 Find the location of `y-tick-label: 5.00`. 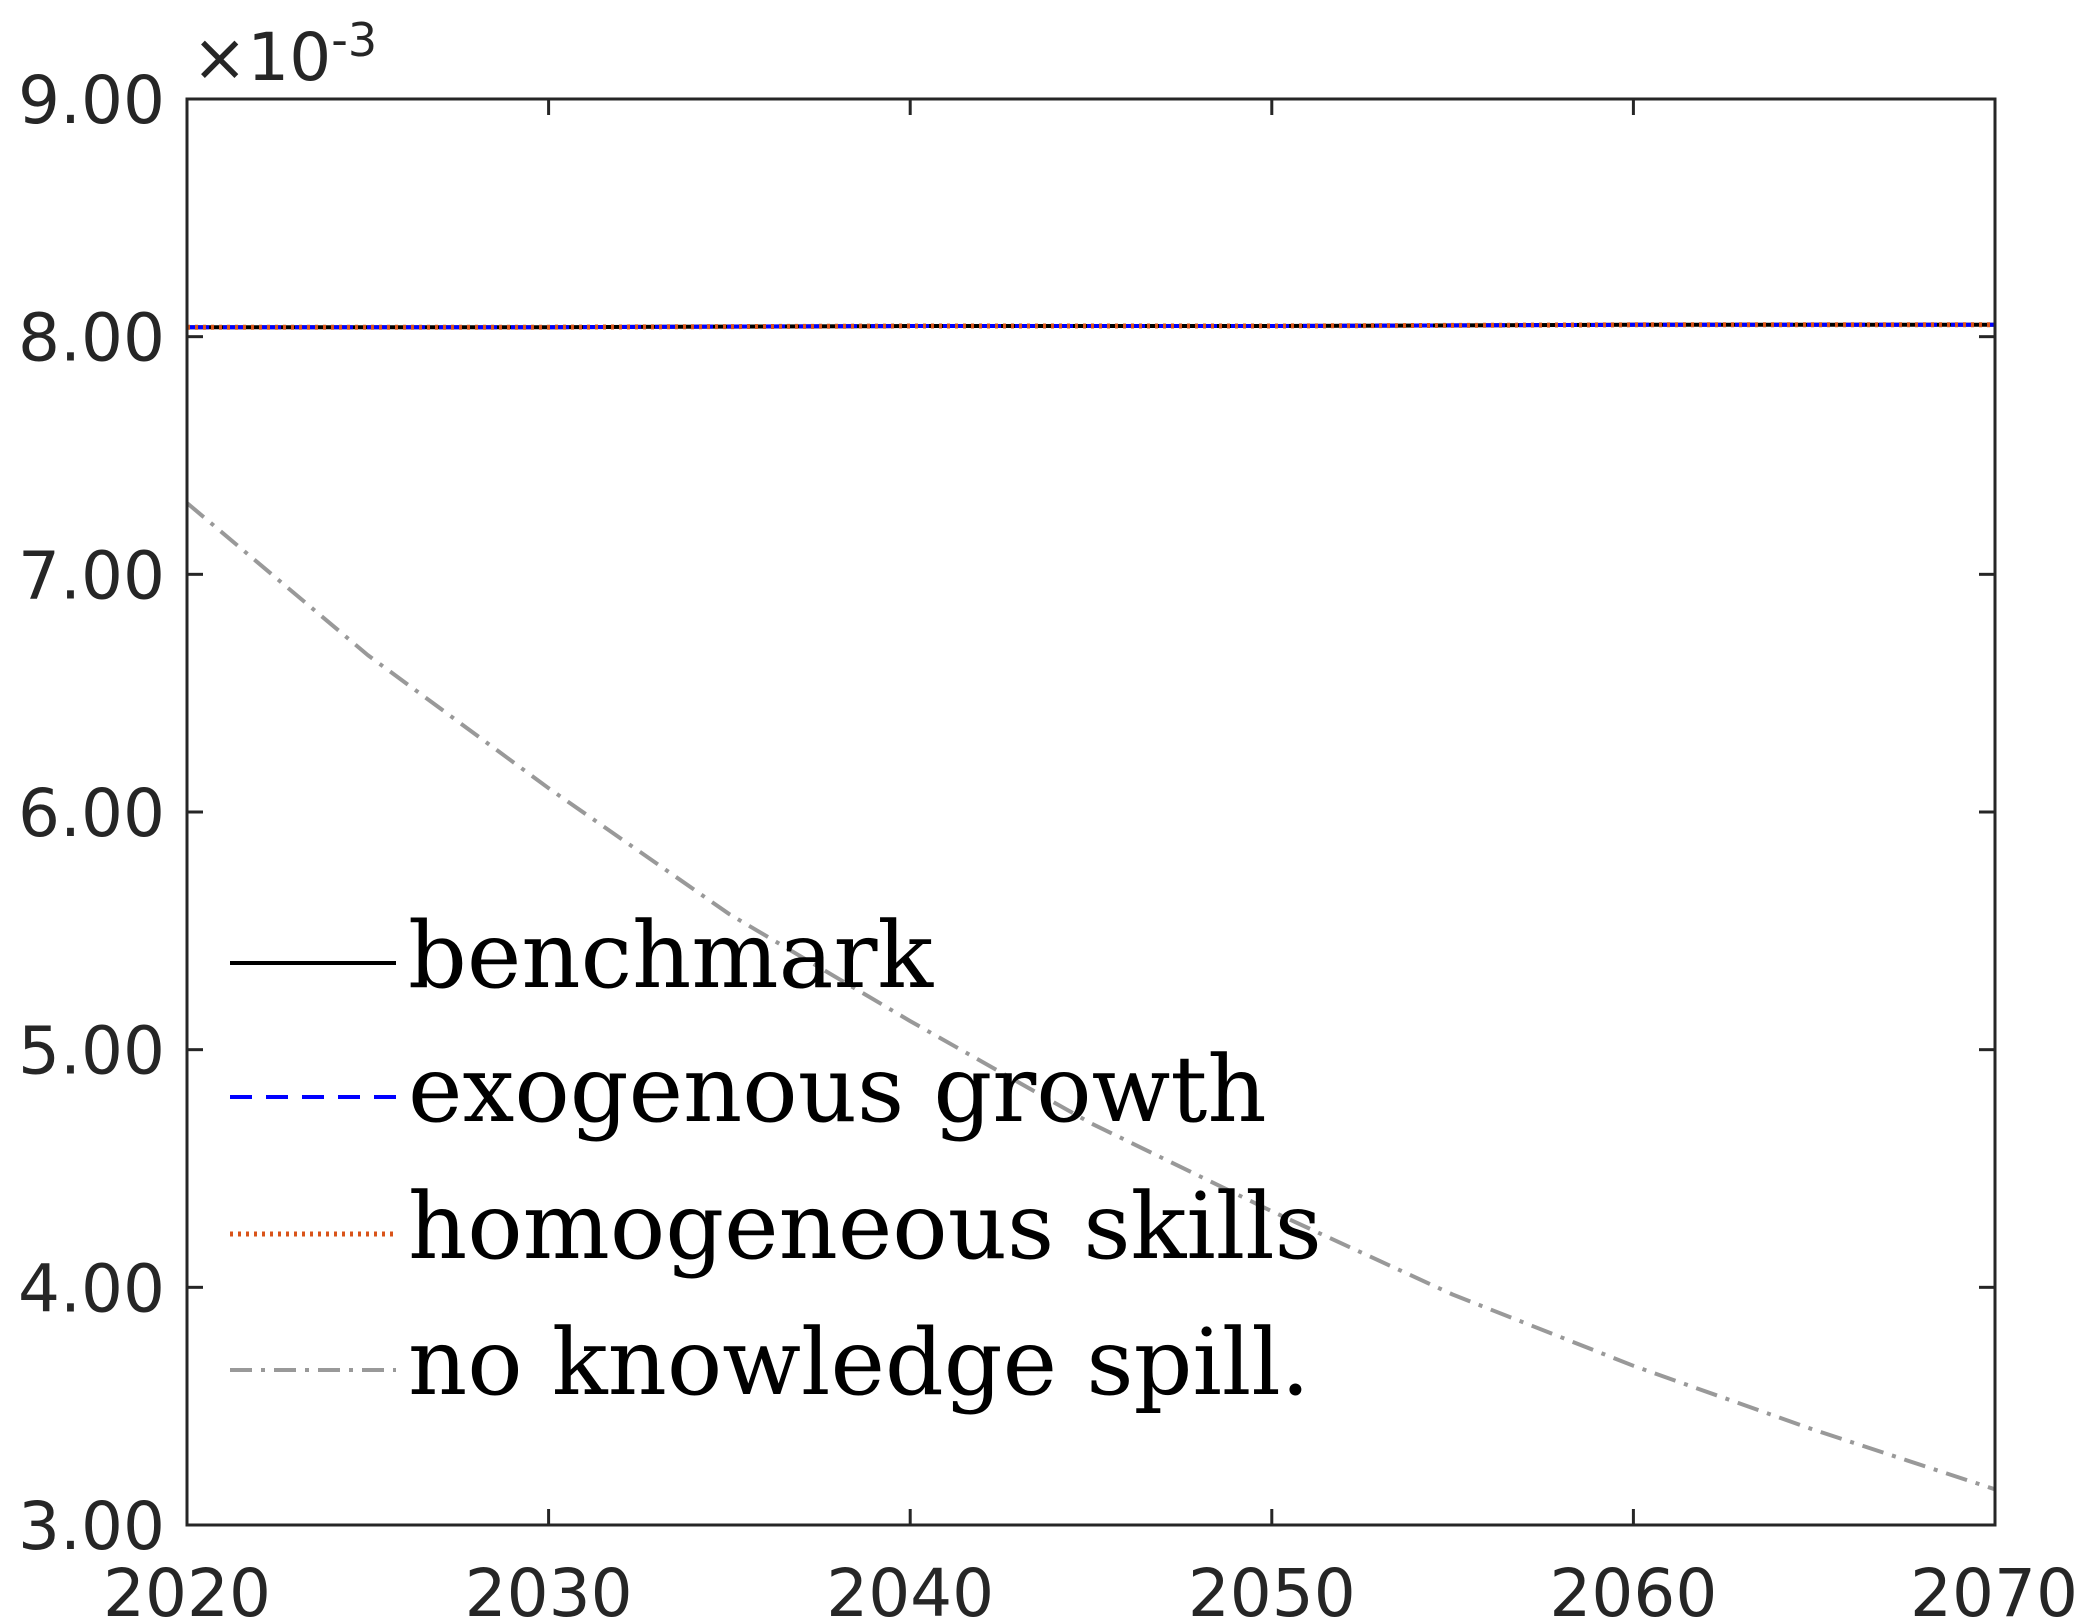

y-tick-label: 5.00 is located at coordinates (91, 1051).